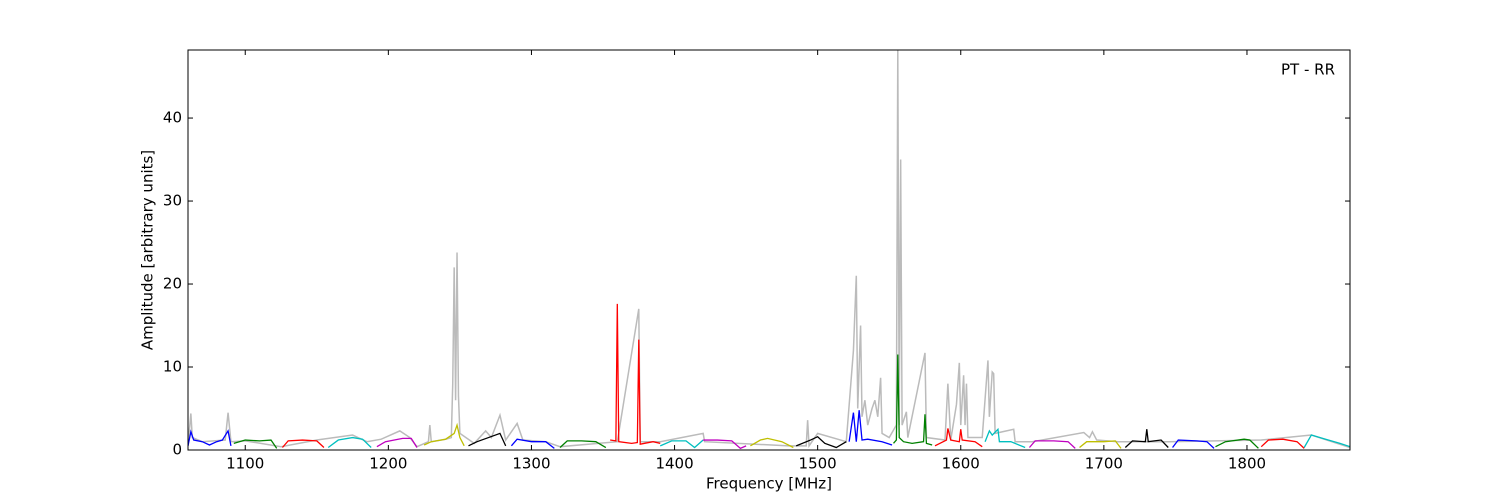 This screenshot has width=1500, height=500. What do you see at coordinates (1247, 464) in the screenshot?
I see `x-tick-label: 1800` at bounding box center [1247, 464].